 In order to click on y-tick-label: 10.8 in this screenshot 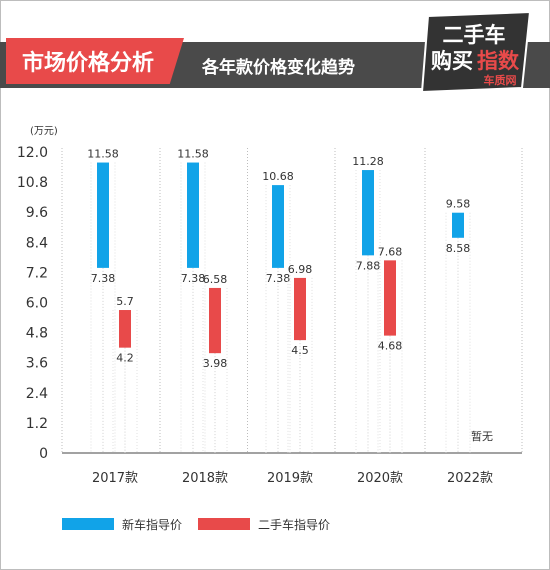, I will do `click(32, 183)`.